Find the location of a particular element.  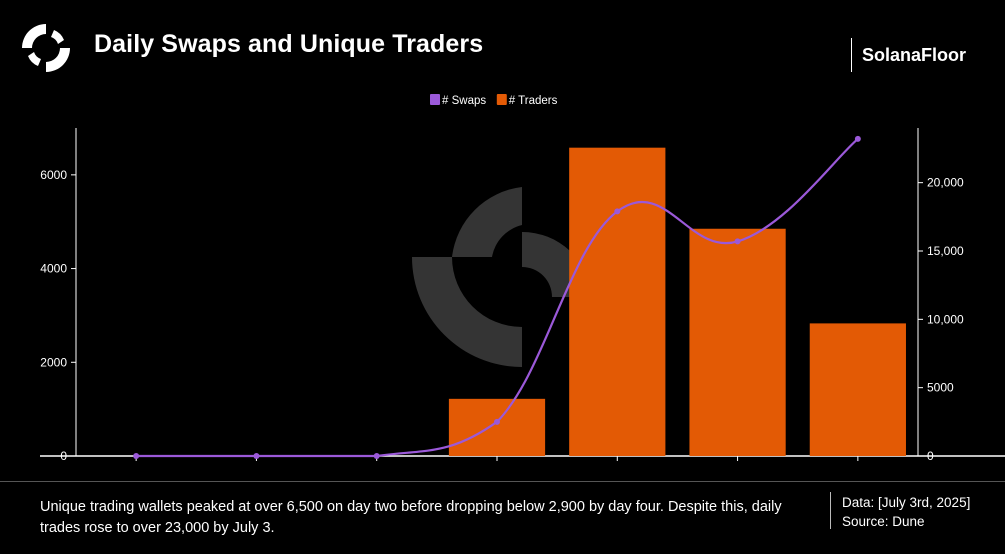

data-source: Source: Dune is located at coordinates (883, 521).